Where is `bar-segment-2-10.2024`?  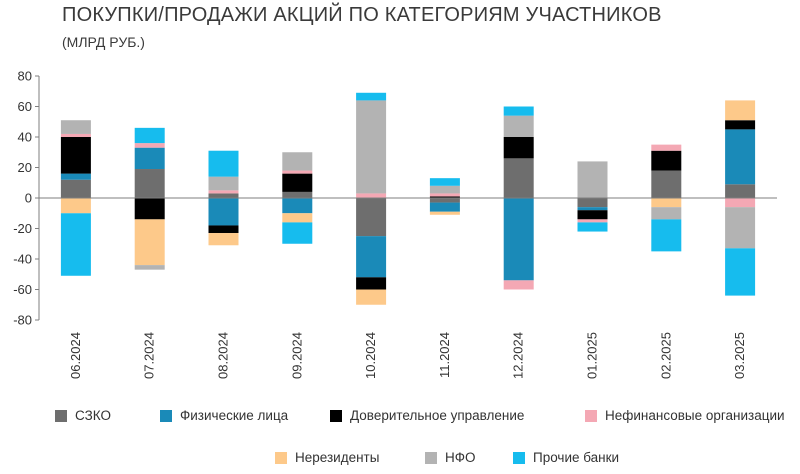
bar-segment-2-10.2024 is located at coordinates (371, 257).